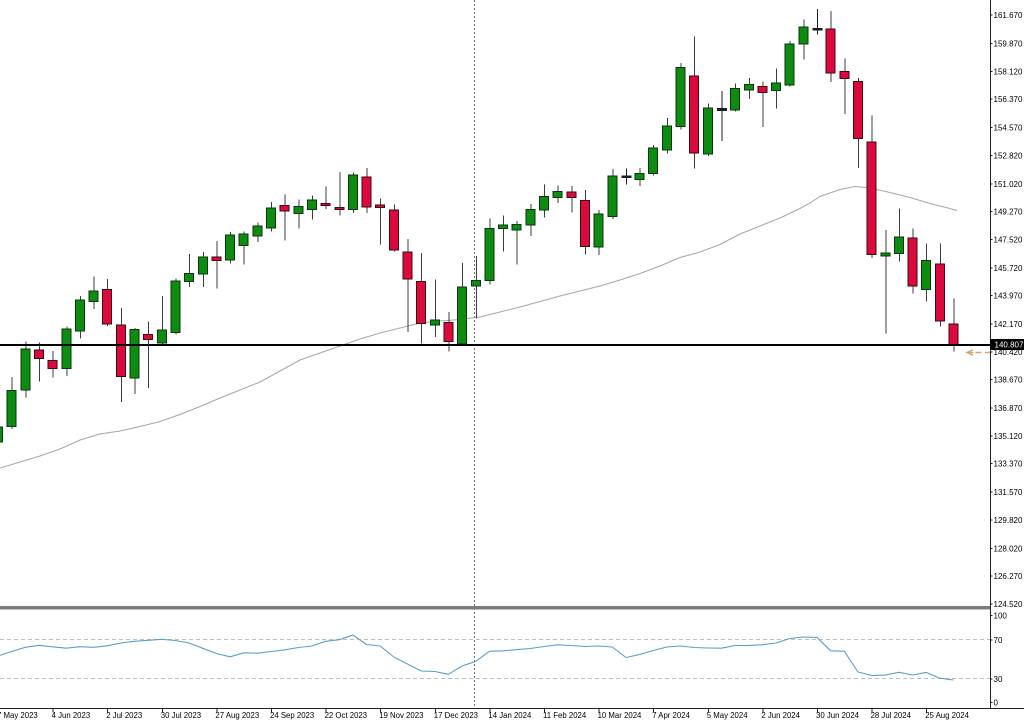  Describe the element at coordinates (1008, 408) in the screenshot. I see `svg-text: 136.870` at that location.